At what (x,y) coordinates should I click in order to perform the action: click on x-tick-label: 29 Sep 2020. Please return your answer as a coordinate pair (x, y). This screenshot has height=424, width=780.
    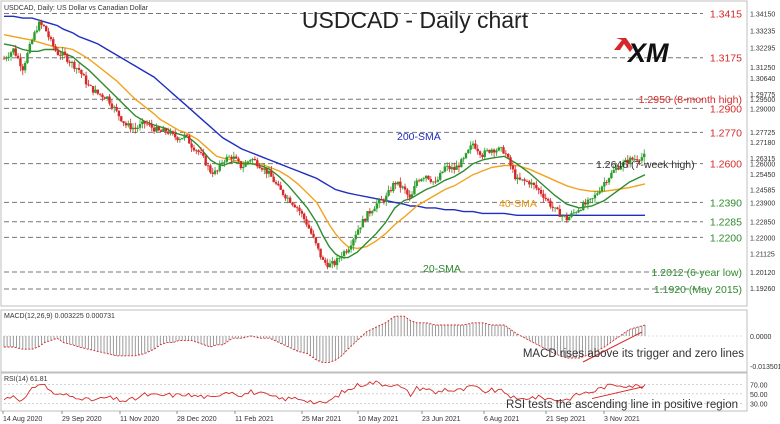
    Looking at the image, I should click on (82, 419).